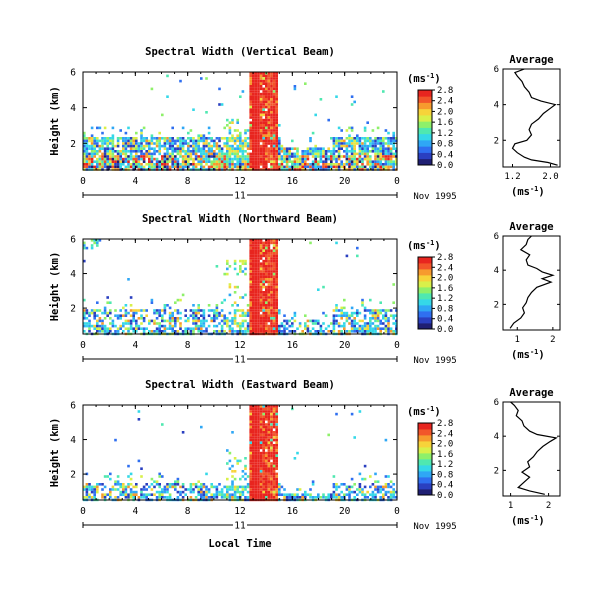 The height and width of the screenshot is (598, 611). I want to click on colorbar-tick-label: 2.4, so click(445, 434).